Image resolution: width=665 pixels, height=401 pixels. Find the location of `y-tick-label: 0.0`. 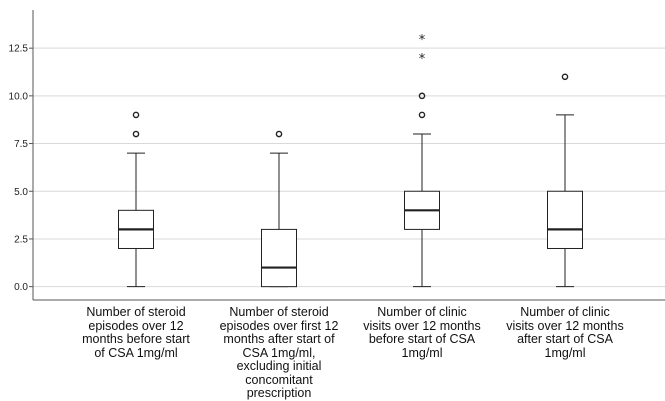

y-tick-label: 0.0 is located at coordinates (21, 287).